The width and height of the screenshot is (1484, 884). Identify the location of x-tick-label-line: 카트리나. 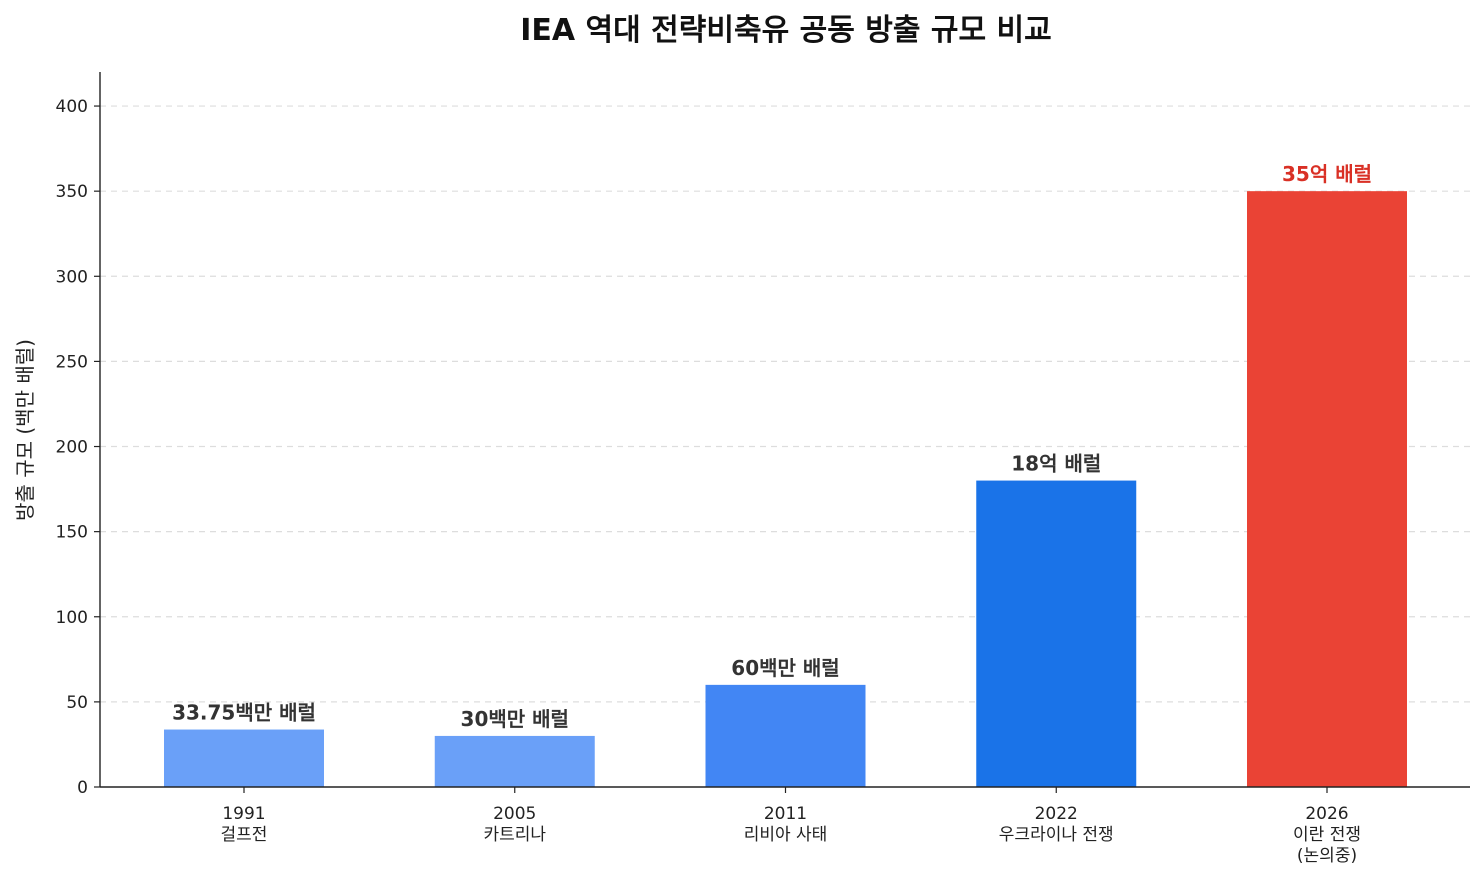
(514, 835).